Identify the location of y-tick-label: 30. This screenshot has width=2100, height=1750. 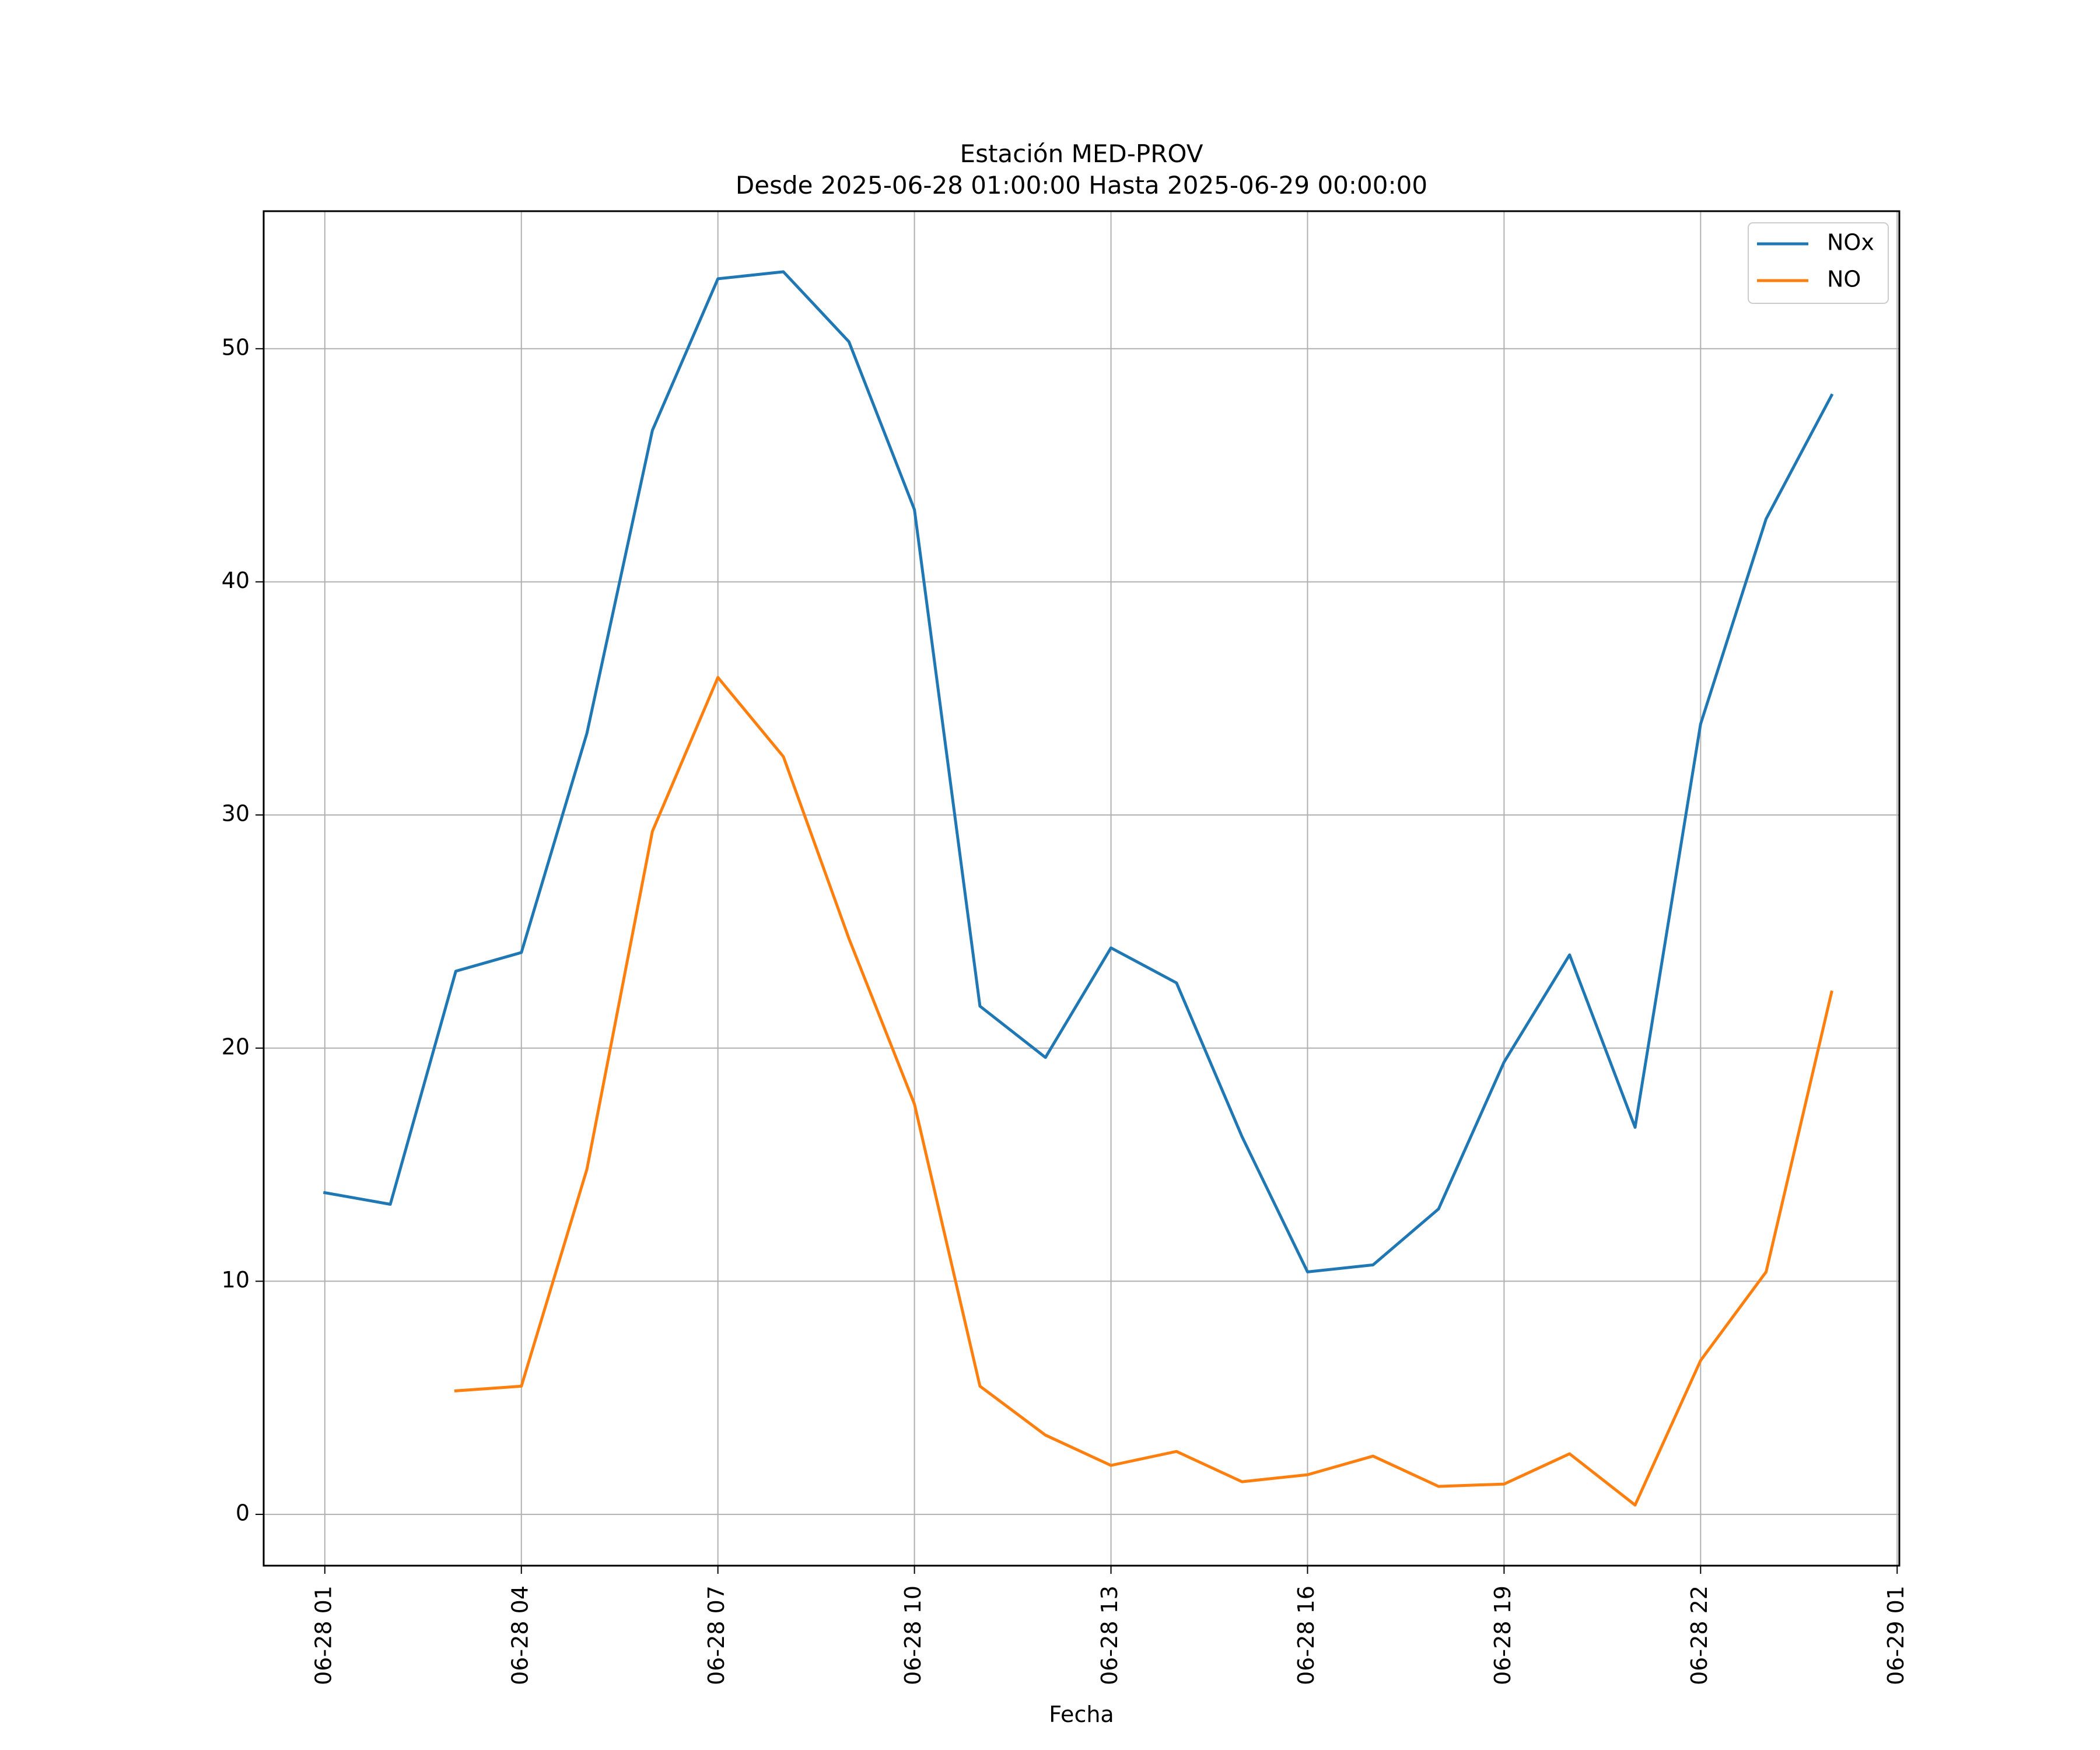
(236, 814).